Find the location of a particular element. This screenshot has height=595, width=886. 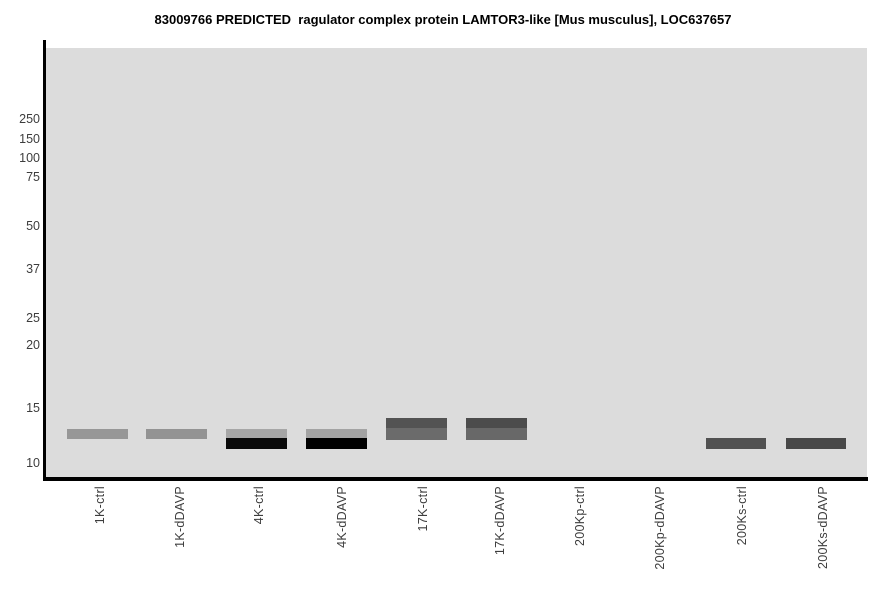

lane-label: 1K-ctrl is located at coordinates (100, 505).